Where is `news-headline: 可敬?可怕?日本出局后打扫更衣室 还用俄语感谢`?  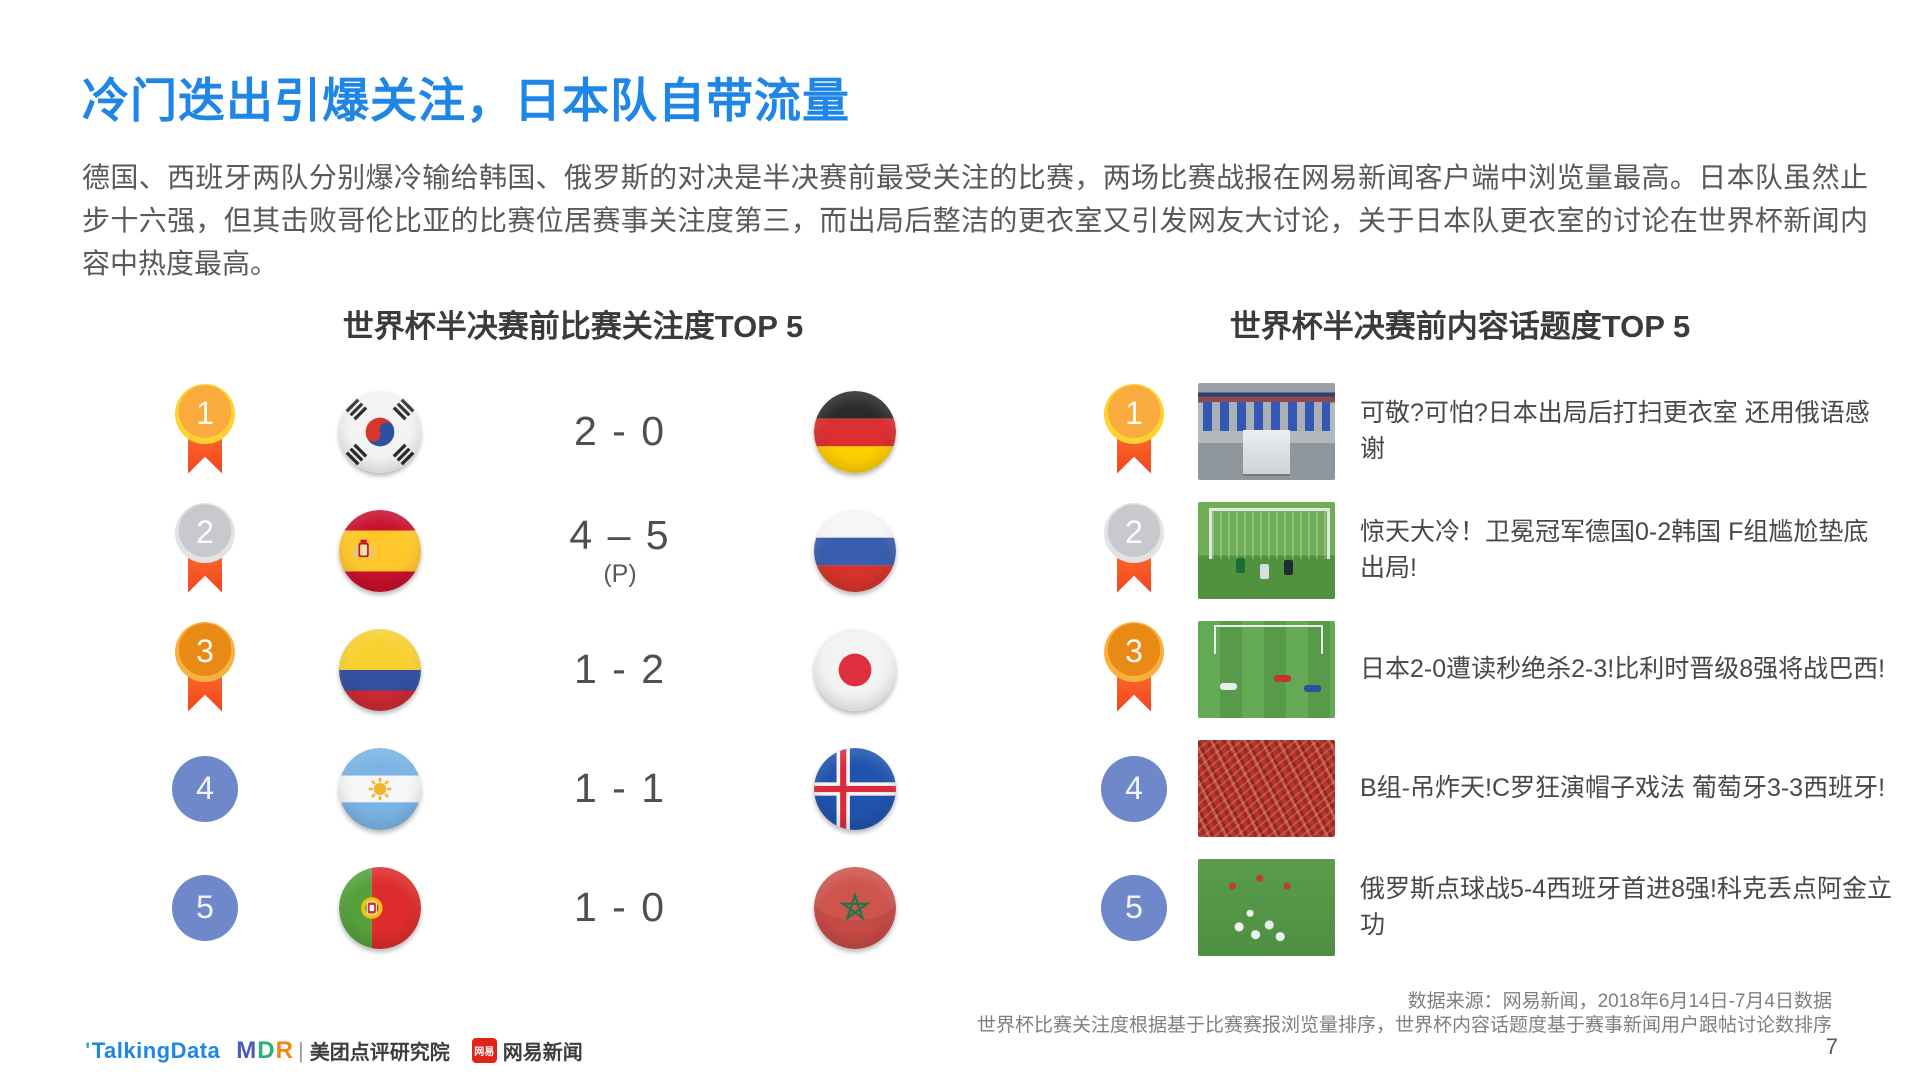 news-headline: 可敬?可怕?日本出局后打扫更衣室 还用俄语感谢 is located at coordinates (1615, 431).